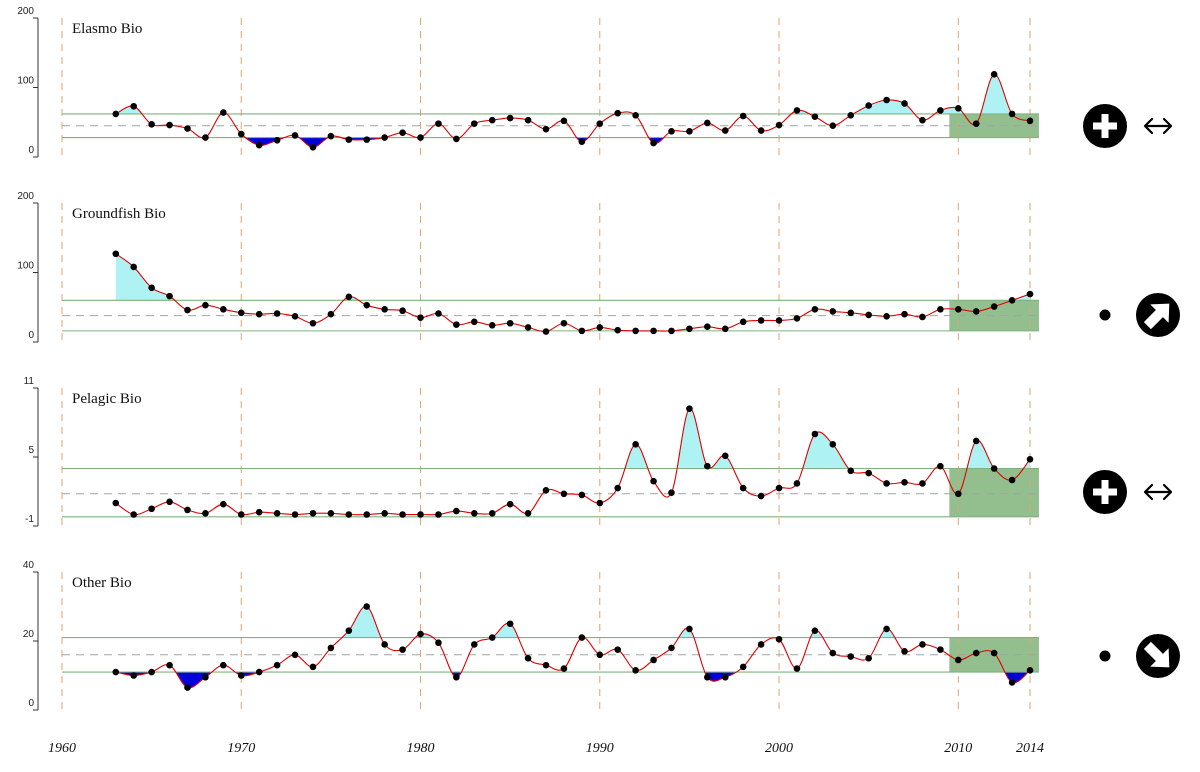 This screenshot has height=772, width=1200. What do you see at coordinates (107, 399) in the screenshot?
I see `panel-title: Pelagic Bio` at bounding box center [107, 399].